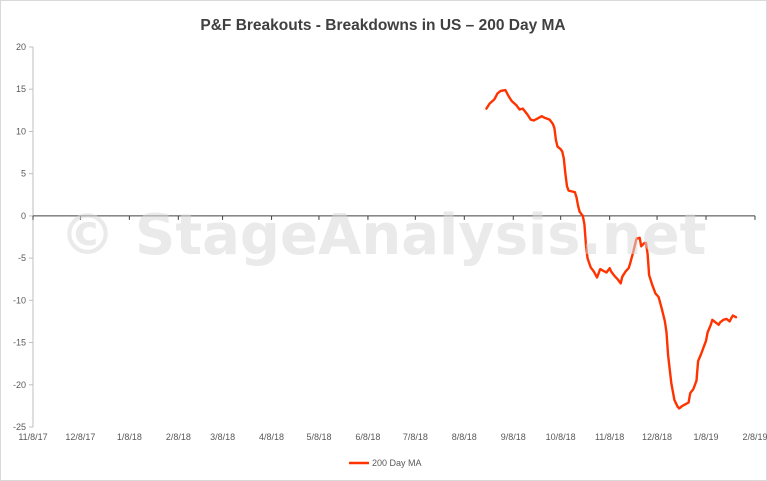 The width and height of the screenshot is (767, 481). What do you see at coordinates (318, 437) in the screenshot?
I see `x-tick-label: 5/8/18` at bounding box center [318, 437].